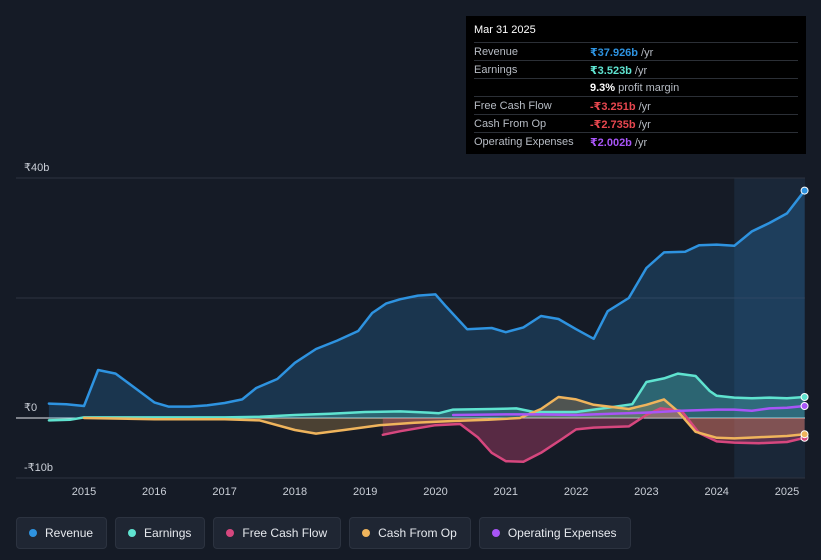  I want to click on tooltip-row: Earnings ₹3.523b/yr, so click(636, 69).